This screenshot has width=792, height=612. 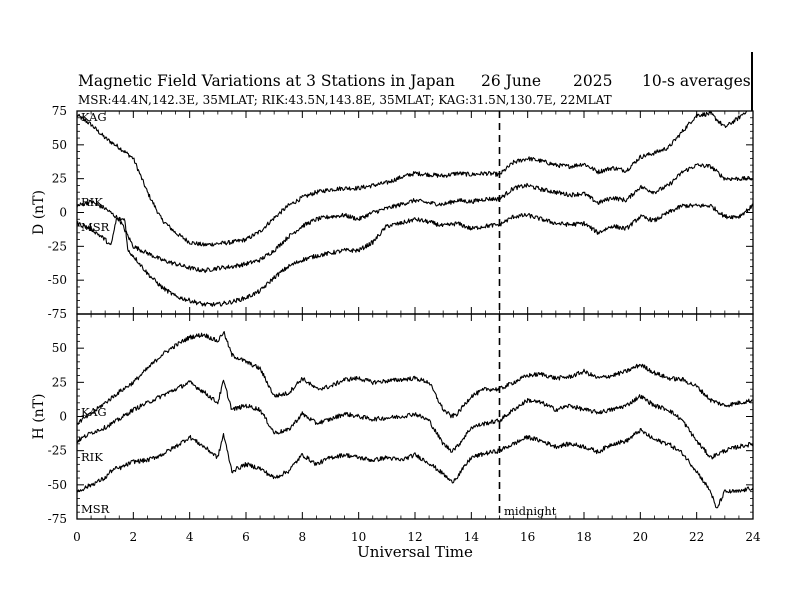 I want to click on x-tick-label: 22, so click(x=696, y=537).